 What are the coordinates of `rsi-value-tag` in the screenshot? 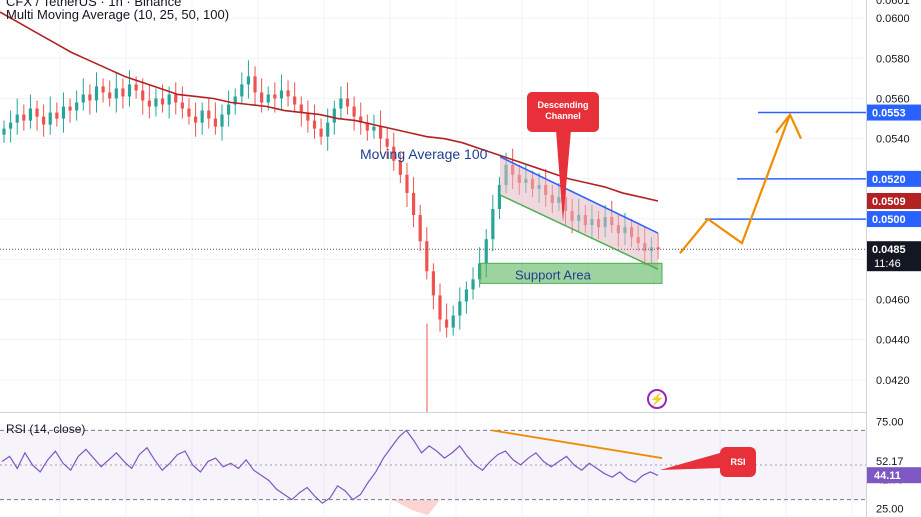 It's located at (894, 475).